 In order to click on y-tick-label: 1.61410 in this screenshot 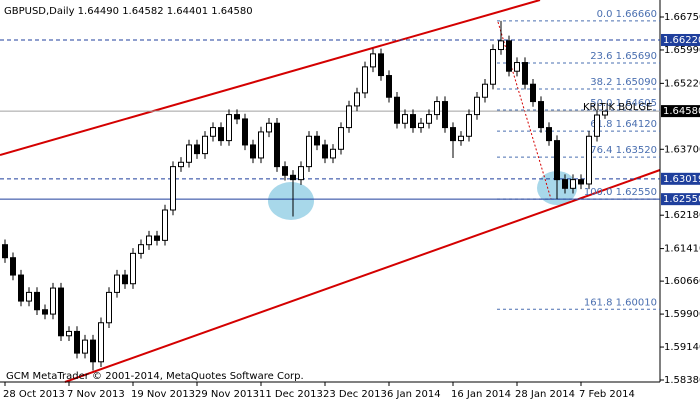, I will do `click(682, 249)`.